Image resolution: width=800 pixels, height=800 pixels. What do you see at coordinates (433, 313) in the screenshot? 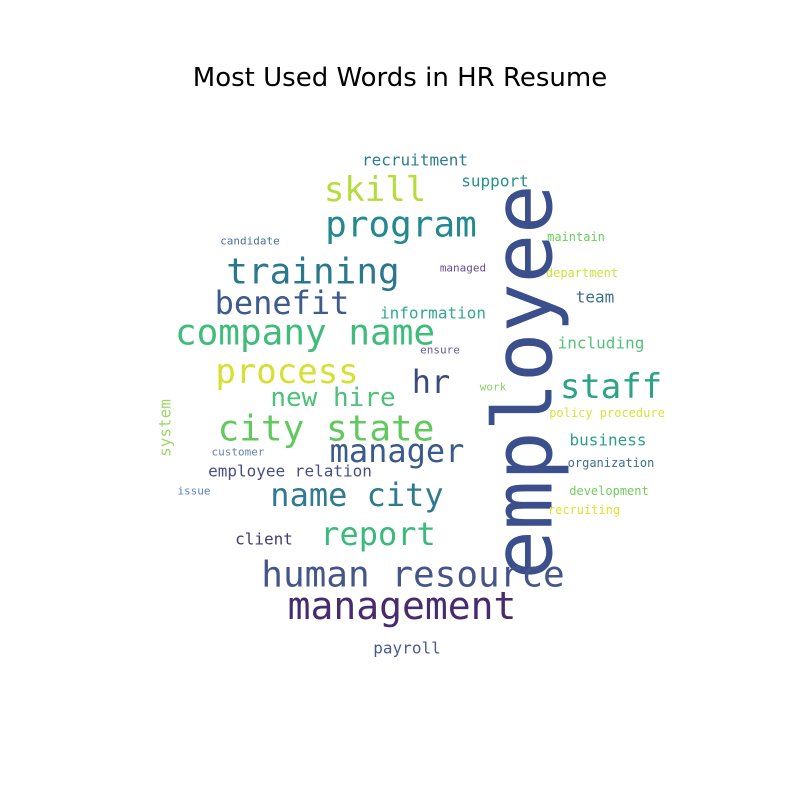
I see `word-information: information` at bounding box center [433, 313].